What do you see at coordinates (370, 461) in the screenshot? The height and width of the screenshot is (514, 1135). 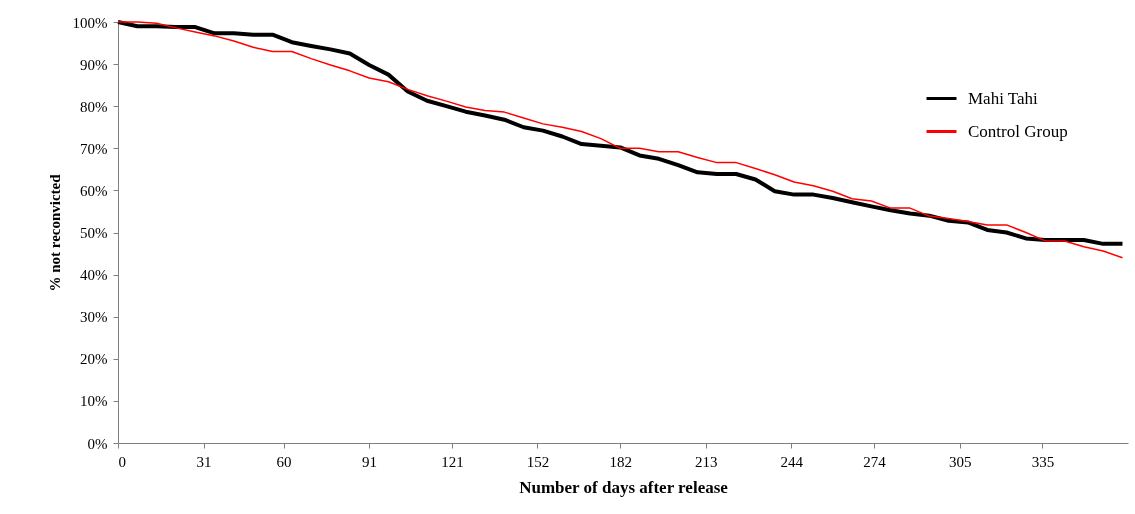 I see `x-tick-label: 91` at bounding box center [370, 461].